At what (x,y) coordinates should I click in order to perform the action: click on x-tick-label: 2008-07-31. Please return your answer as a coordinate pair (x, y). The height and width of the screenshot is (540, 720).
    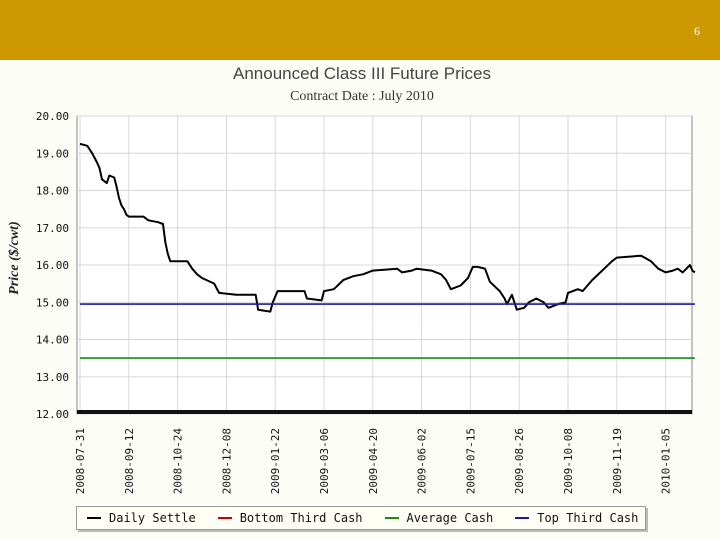
    Looking at the image, I should click on (80, 461).